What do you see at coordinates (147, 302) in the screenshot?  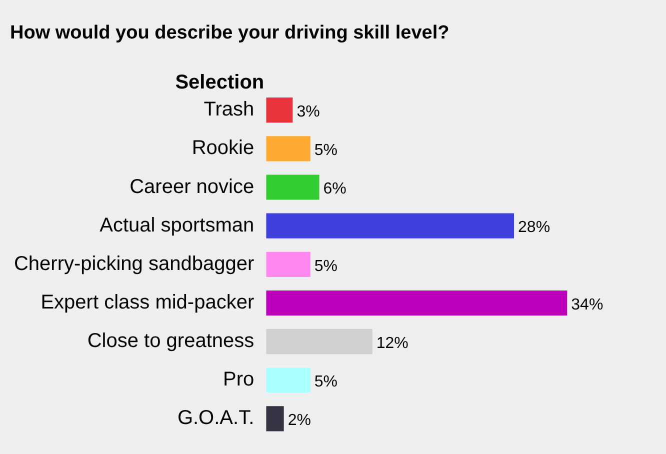 I see `y-tick-label: Expert class mid-packer` at bounding box center [147, 302].